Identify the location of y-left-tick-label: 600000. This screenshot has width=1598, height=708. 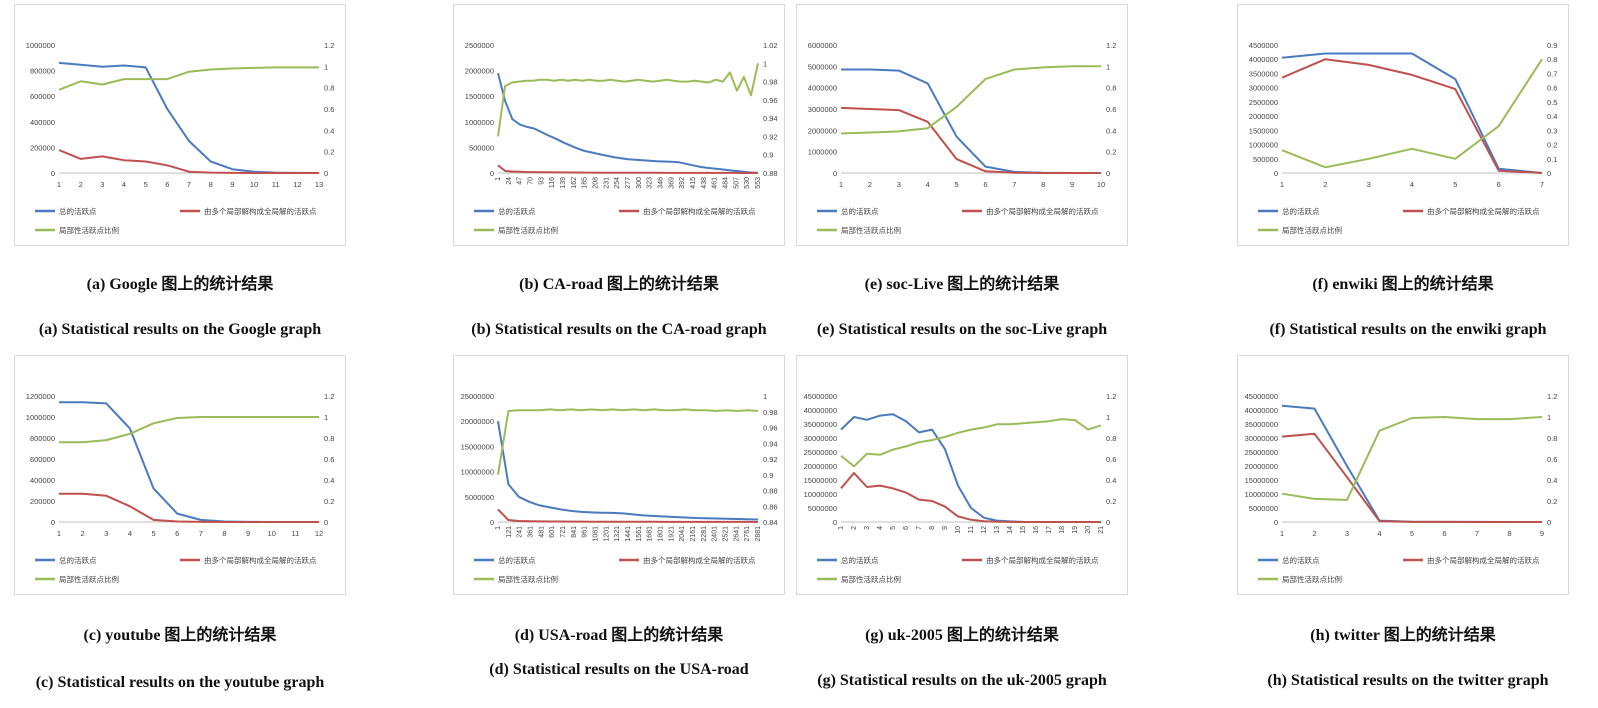
(42, 459).